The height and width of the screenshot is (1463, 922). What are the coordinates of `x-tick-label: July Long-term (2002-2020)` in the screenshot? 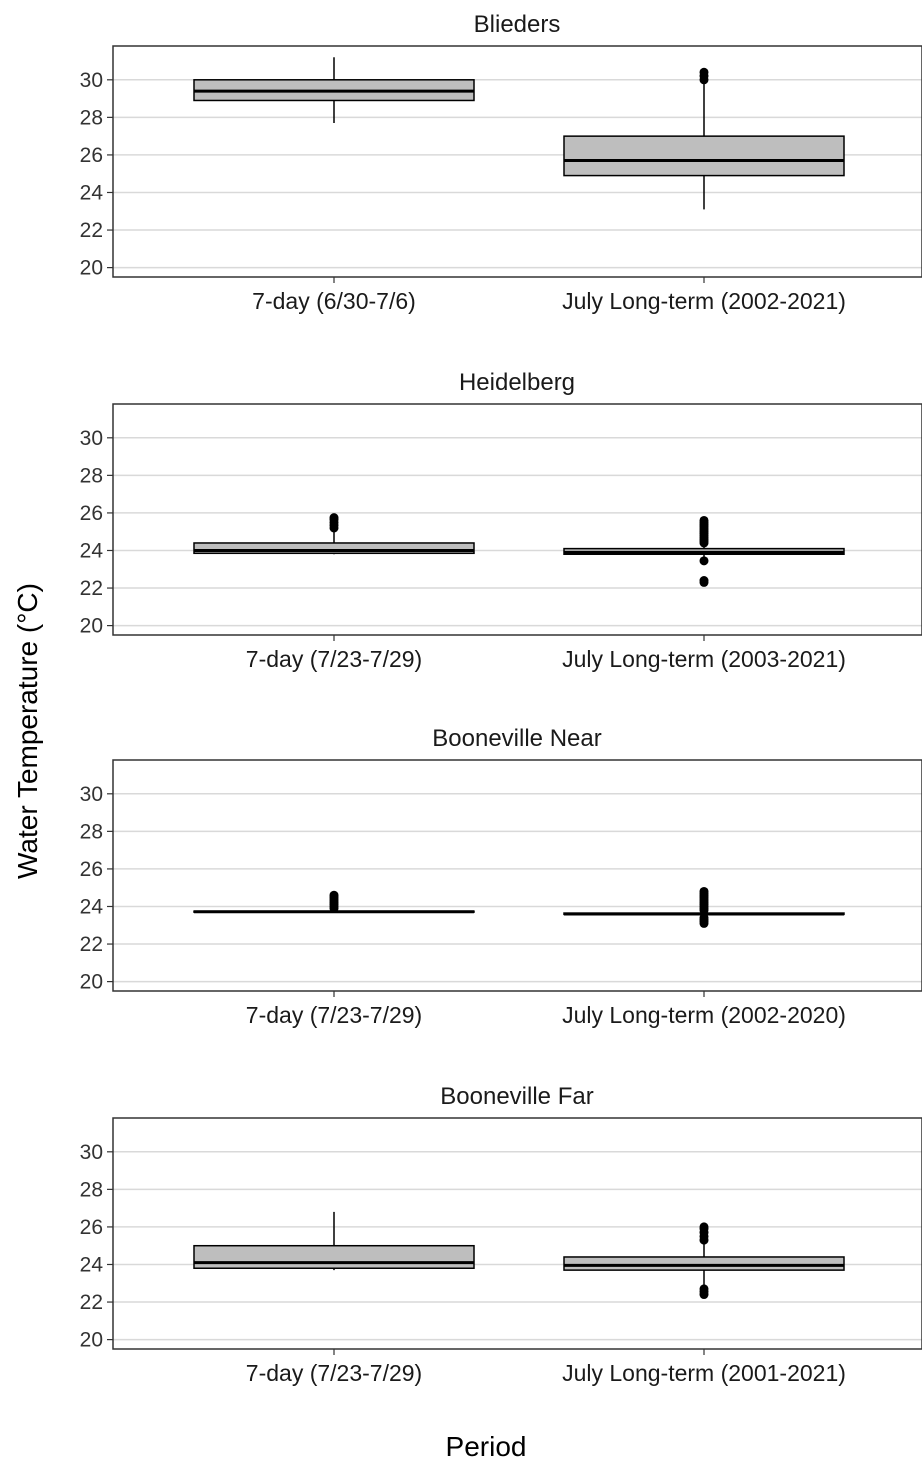 It's located at (704, 1015).